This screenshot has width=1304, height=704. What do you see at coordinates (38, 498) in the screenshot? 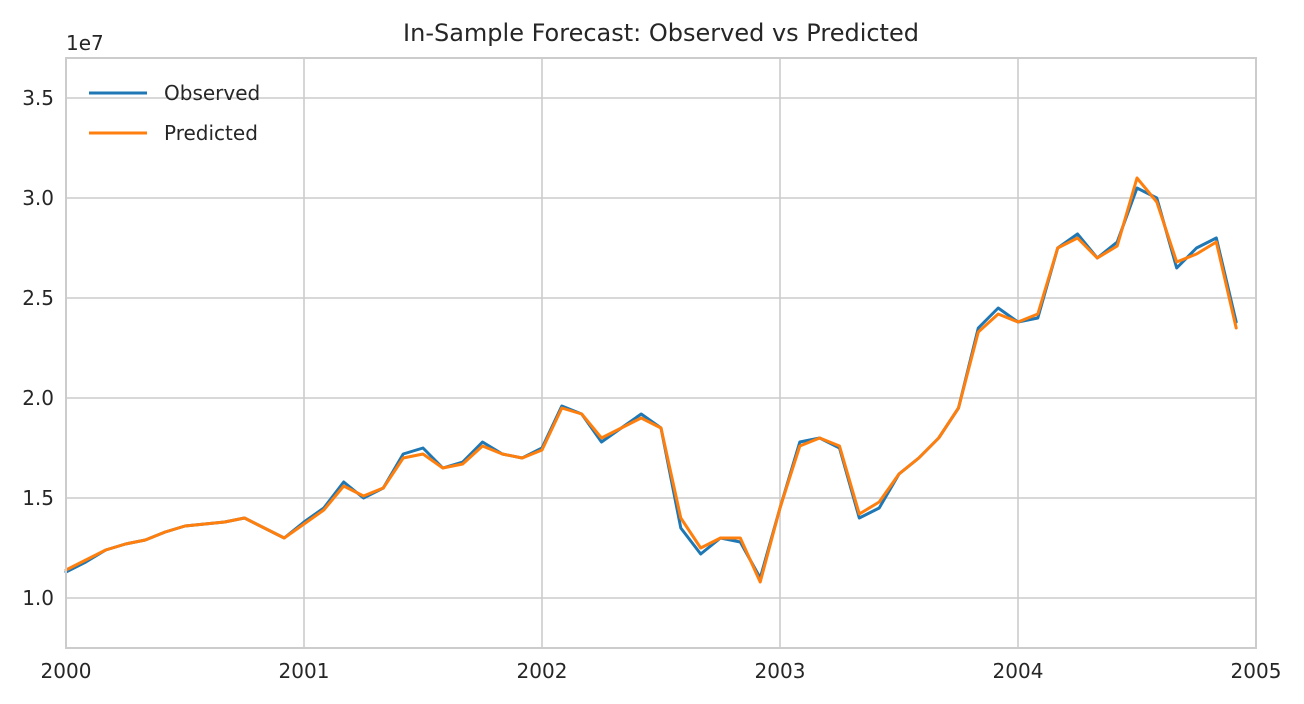
I see `y-tick-label: 1.5` at bounding box center [38, 498].